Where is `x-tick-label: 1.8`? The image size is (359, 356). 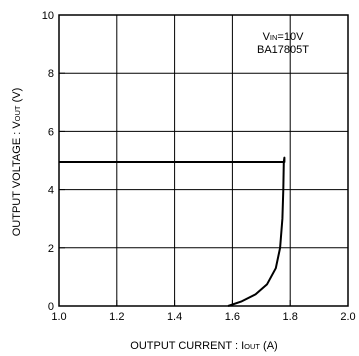 x-tick-label: 1.8 is located at coordinates (290, 317).